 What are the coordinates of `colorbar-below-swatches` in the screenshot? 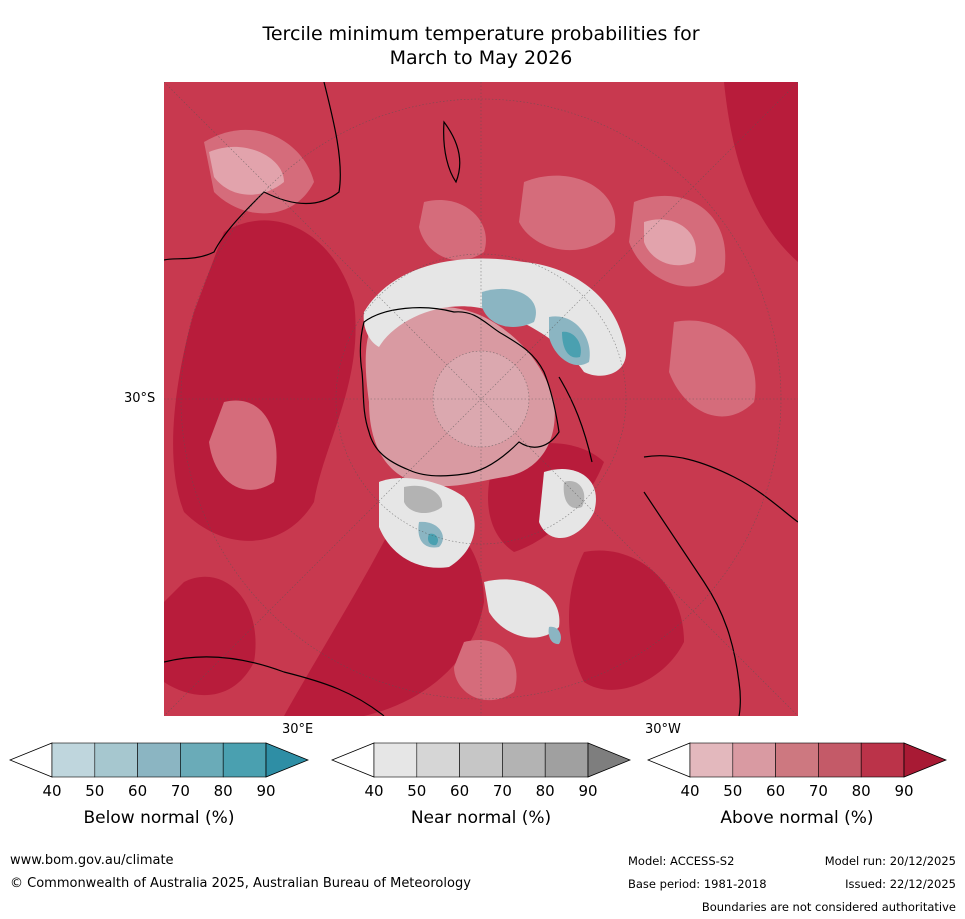 It's located at (159, 760).